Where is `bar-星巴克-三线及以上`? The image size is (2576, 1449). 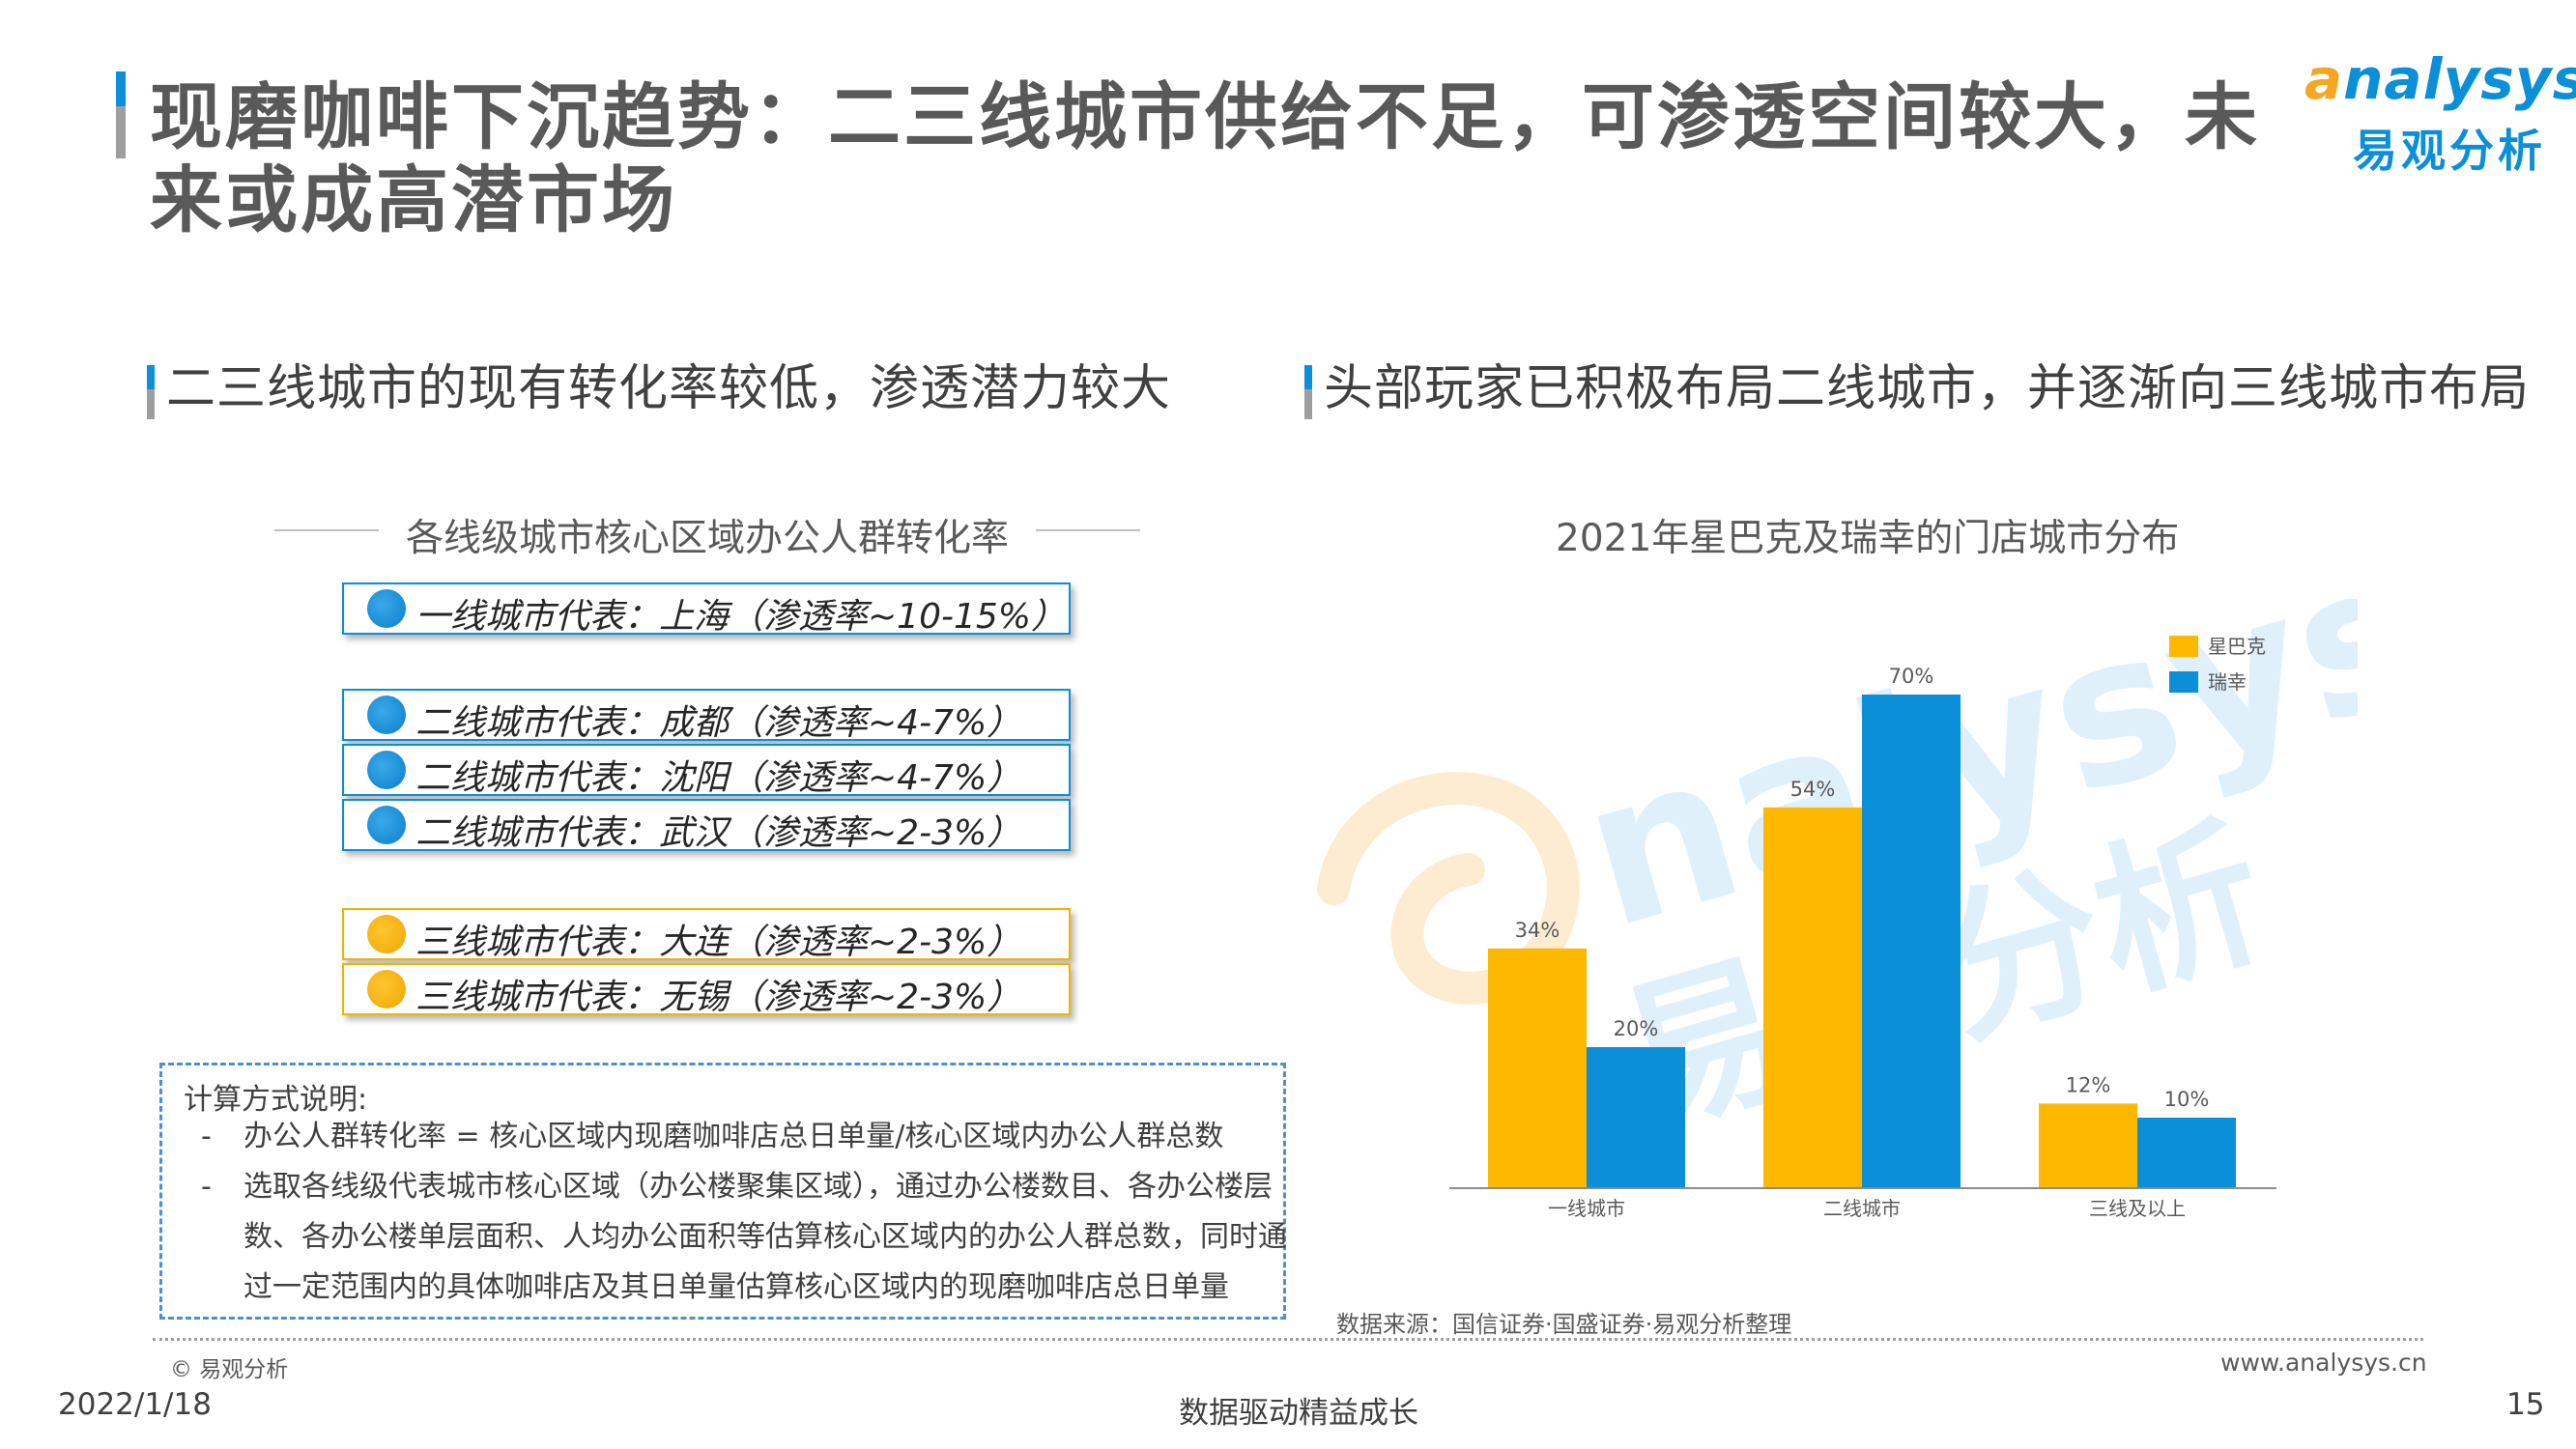 bar-星巴克-三线及以上 is located at coordinates (2088, 1145).